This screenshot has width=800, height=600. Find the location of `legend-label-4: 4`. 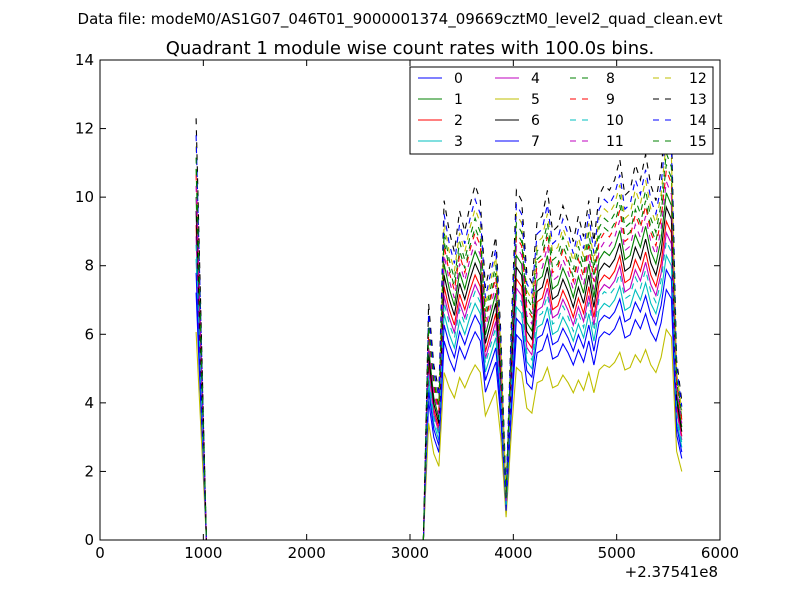

legend-label-4: 4 is located at coordinates (535, 79).